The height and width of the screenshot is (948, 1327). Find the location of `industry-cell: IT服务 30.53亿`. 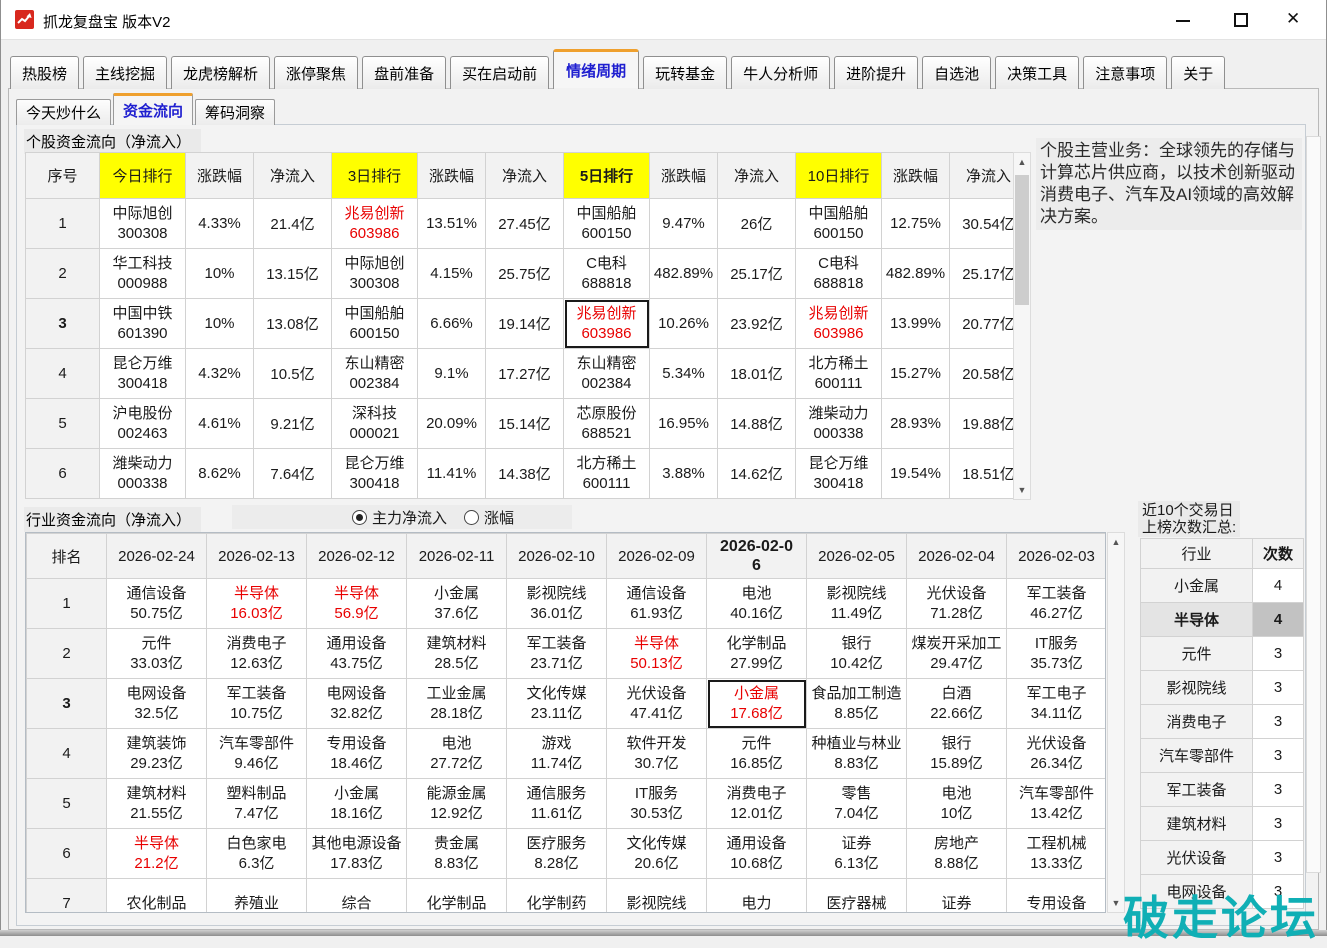

industry-cell: IT服务 30.53亿 is located at coordinates (656, 803).